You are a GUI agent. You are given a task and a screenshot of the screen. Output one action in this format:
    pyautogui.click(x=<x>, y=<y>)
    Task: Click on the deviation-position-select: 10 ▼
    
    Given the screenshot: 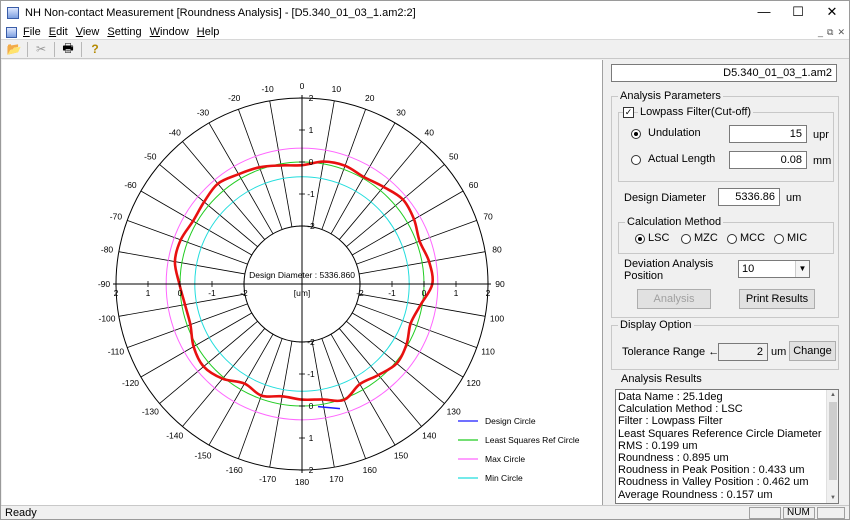 What is the action you would take?
    pyautogui.click(x=774, y=269)
    